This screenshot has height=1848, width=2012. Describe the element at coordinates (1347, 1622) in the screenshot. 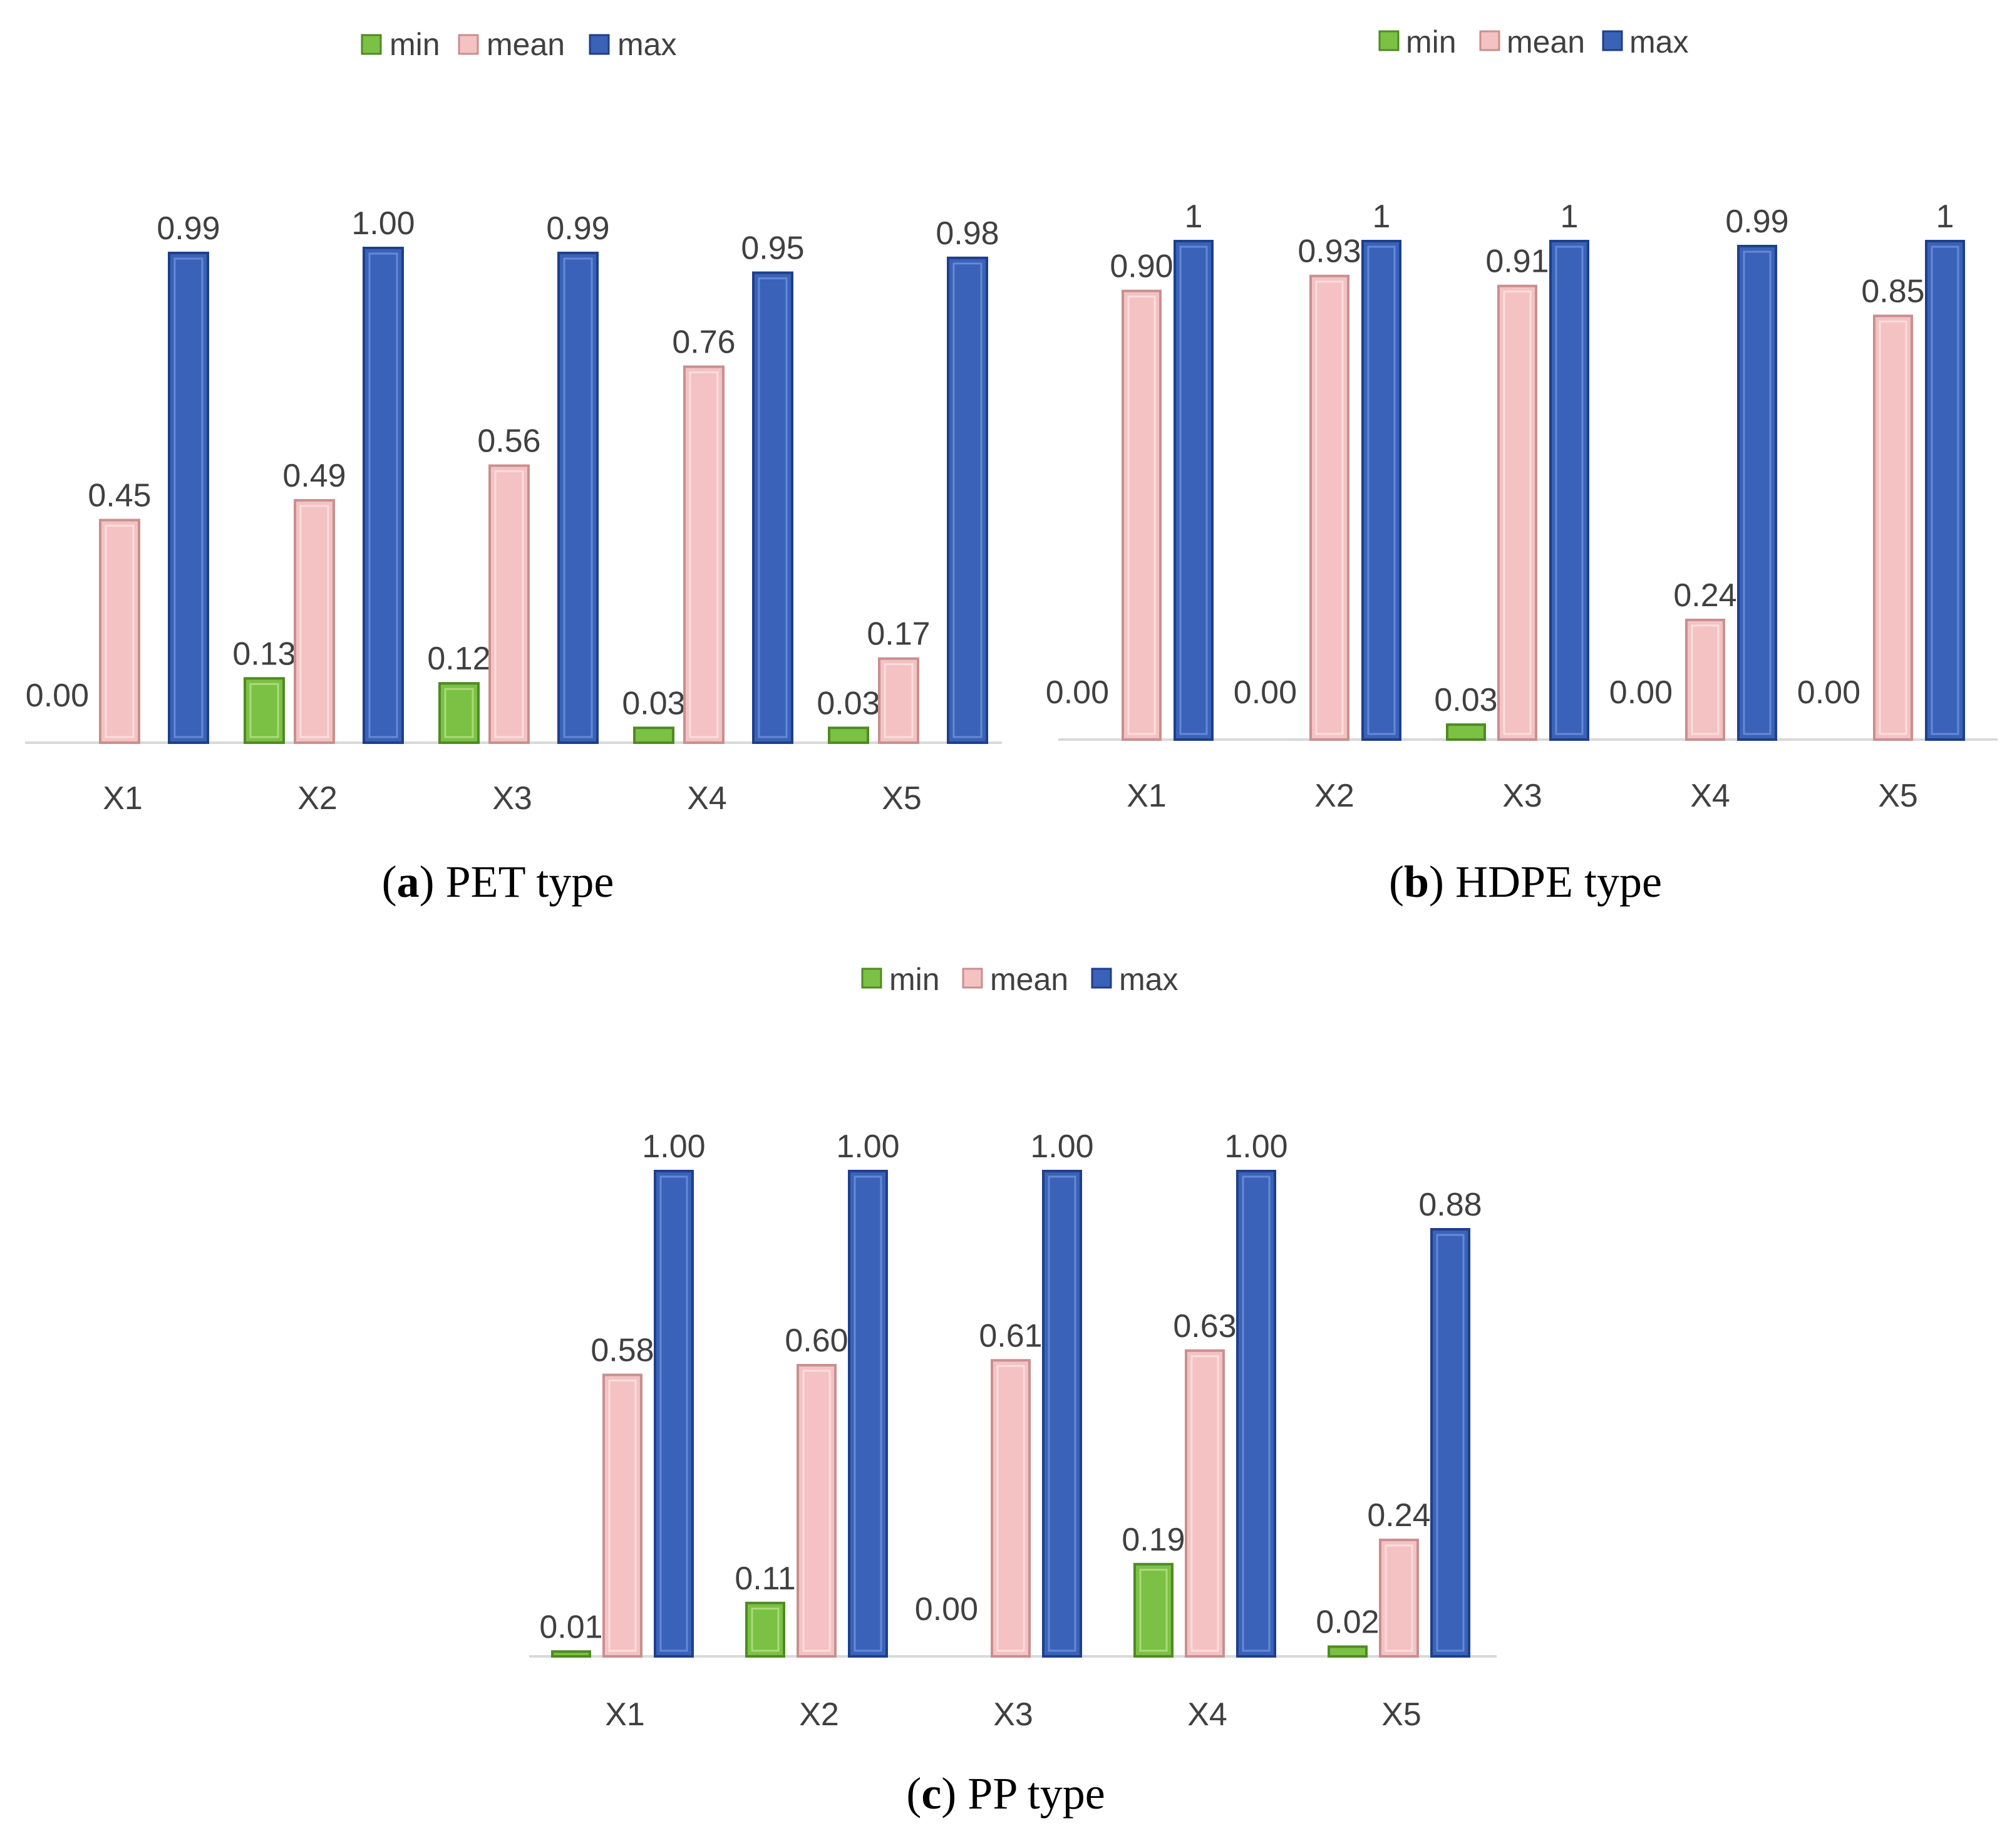

I see `data-label-min: 0.02` at that location.